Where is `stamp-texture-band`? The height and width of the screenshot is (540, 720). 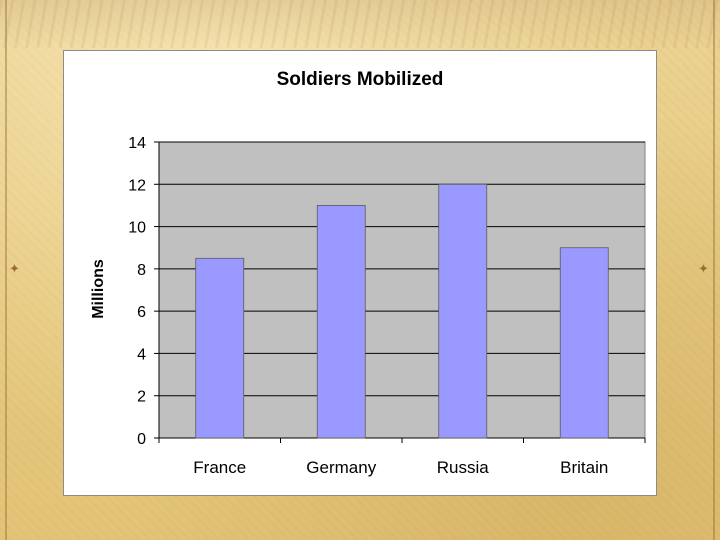
stamp-texture-band is located at coordinates (360, 24).